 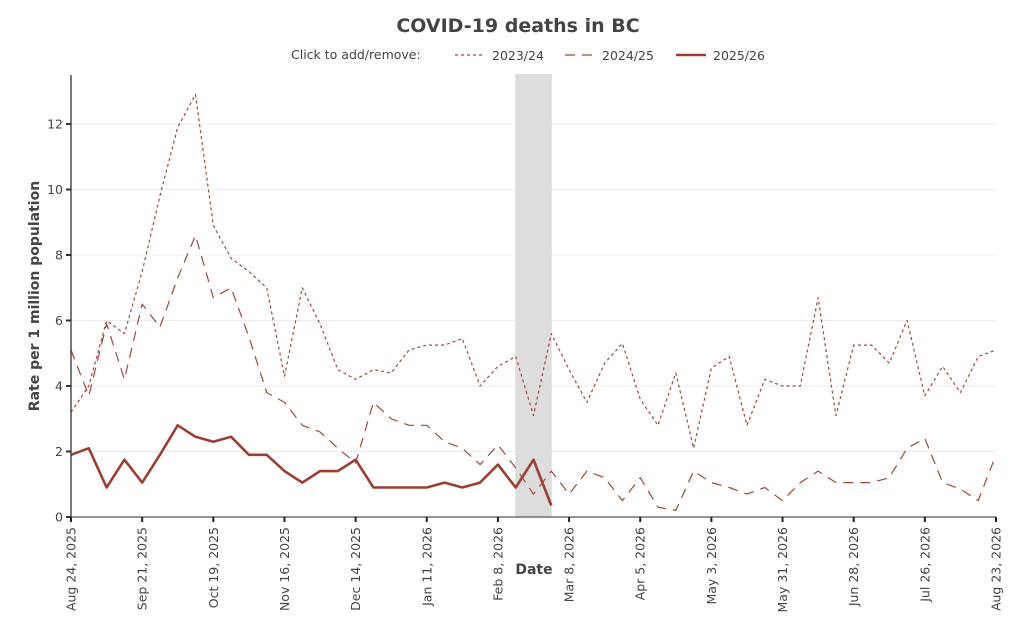 I want to click on x-tick-label: Apr 5, 2026, so click(x=640, y=563).